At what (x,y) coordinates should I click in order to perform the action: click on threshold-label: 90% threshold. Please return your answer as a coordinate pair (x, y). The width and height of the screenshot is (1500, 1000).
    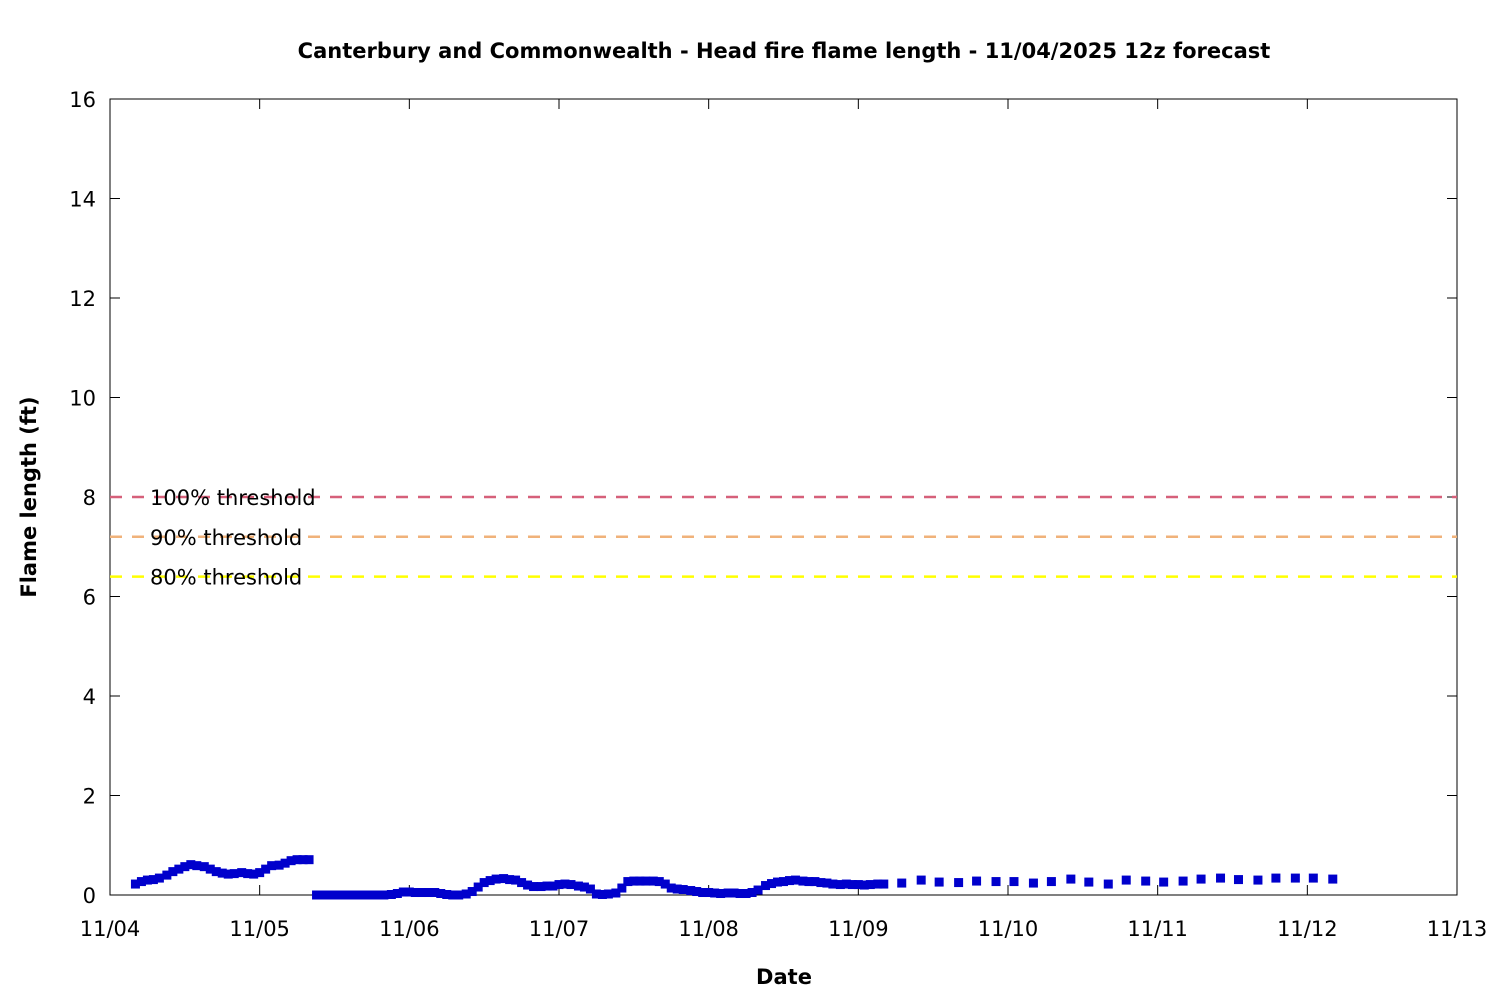
    Looking at the image, I should click on (226, 538).